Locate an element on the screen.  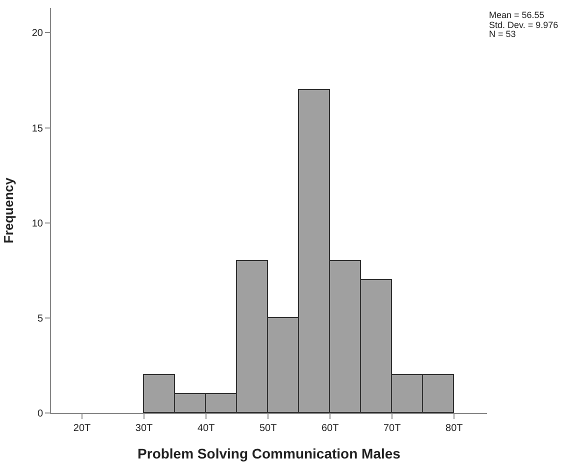
text: N = 53 is located at coordinates (502, 34).